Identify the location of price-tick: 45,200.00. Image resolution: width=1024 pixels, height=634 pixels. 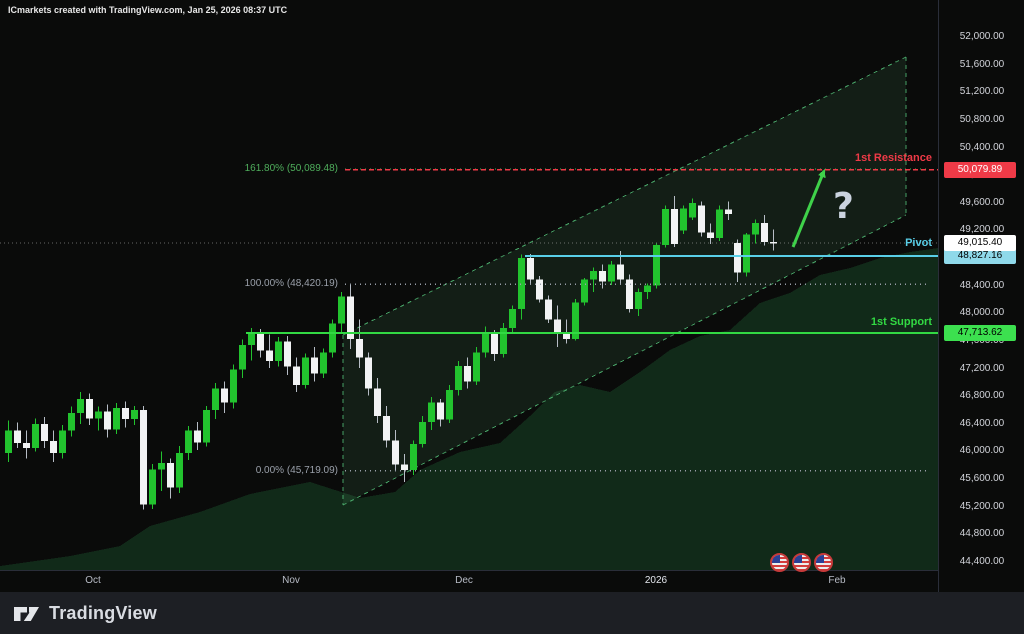
(982, 506).